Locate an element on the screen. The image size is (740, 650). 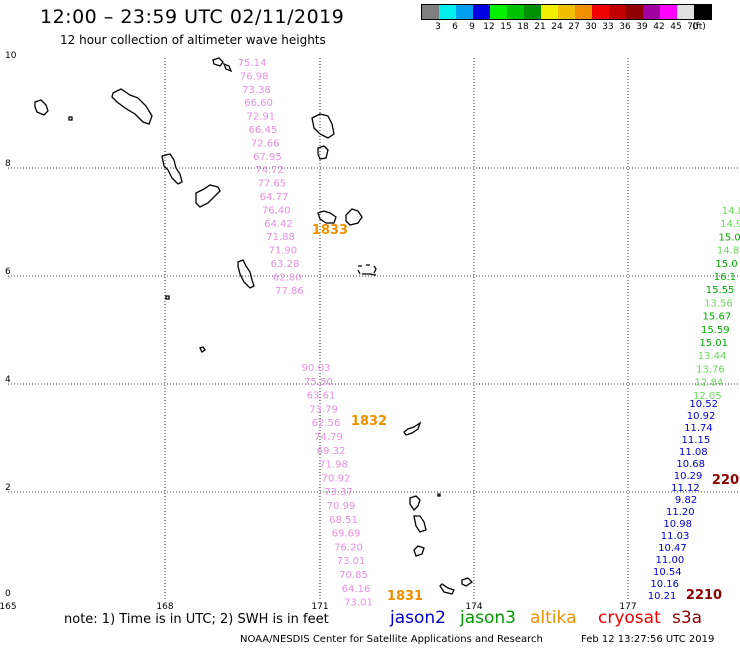
pass-time-label: 2209 is located at coordinates (726, 480).